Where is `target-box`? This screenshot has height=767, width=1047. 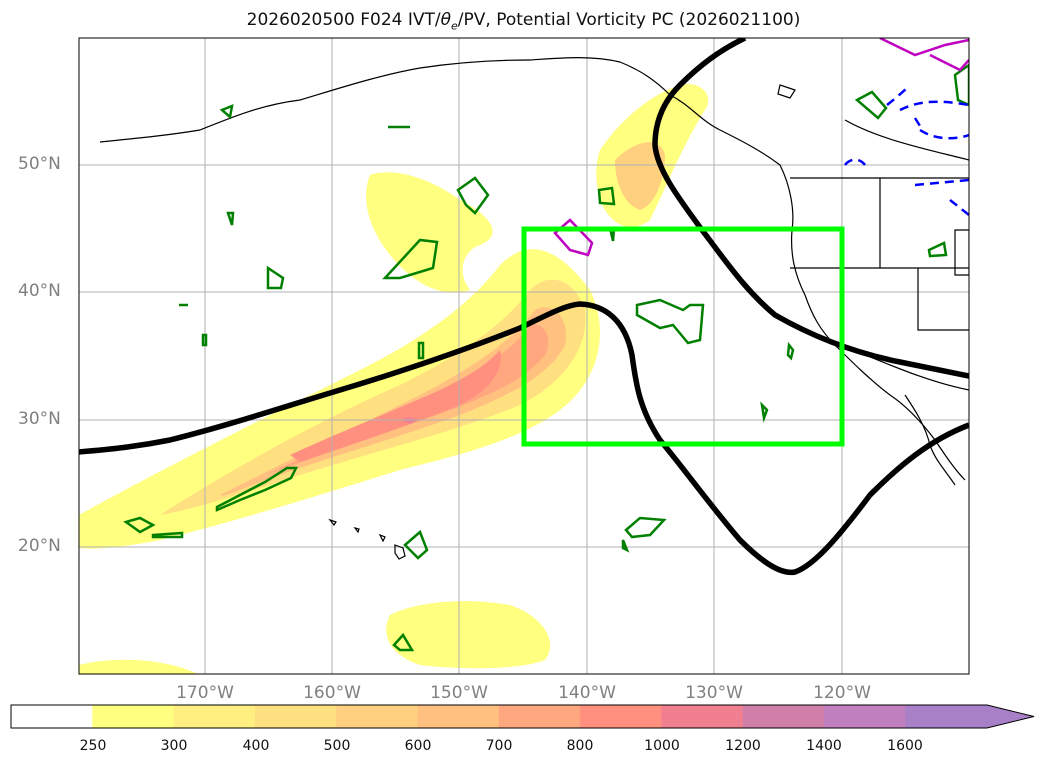
target-box is located at coordinates (683, 336).